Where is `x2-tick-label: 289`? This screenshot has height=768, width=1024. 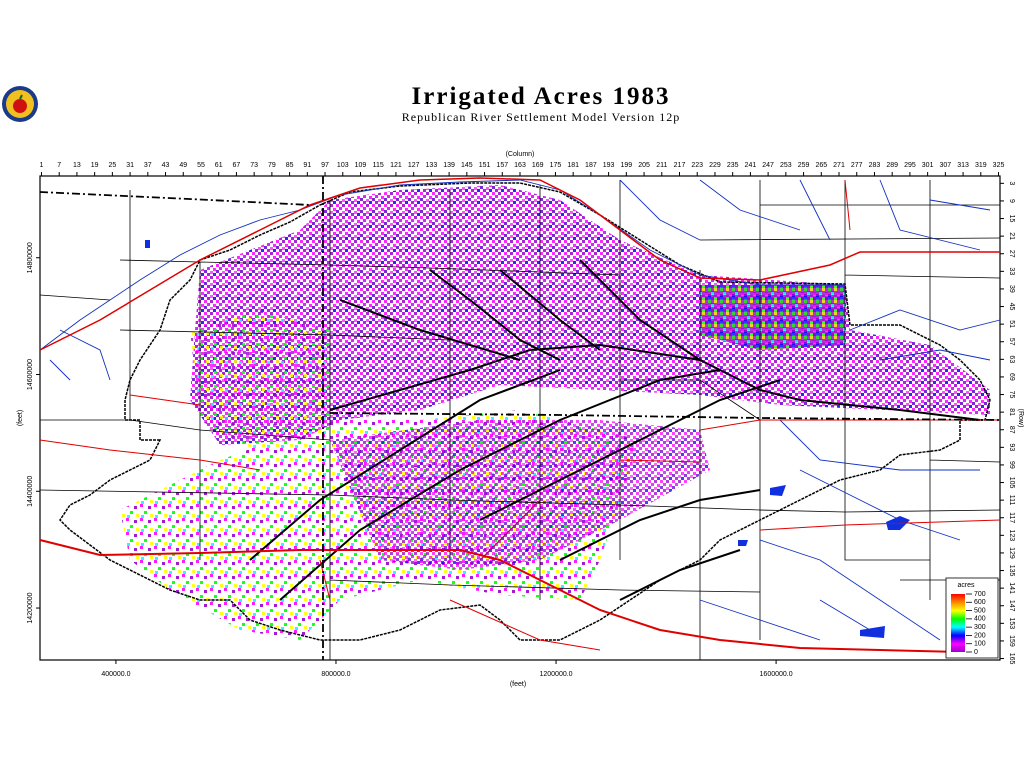 x2-tick-label: 289 is located at coordinates (892, 165).